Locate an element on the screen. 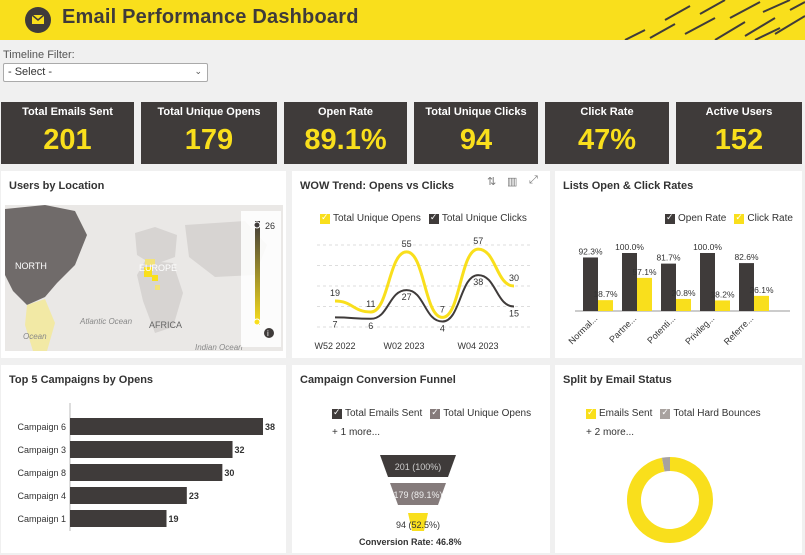 The image size is (805, 555). funnel-stage-sent is located at coordinates (418, 466).